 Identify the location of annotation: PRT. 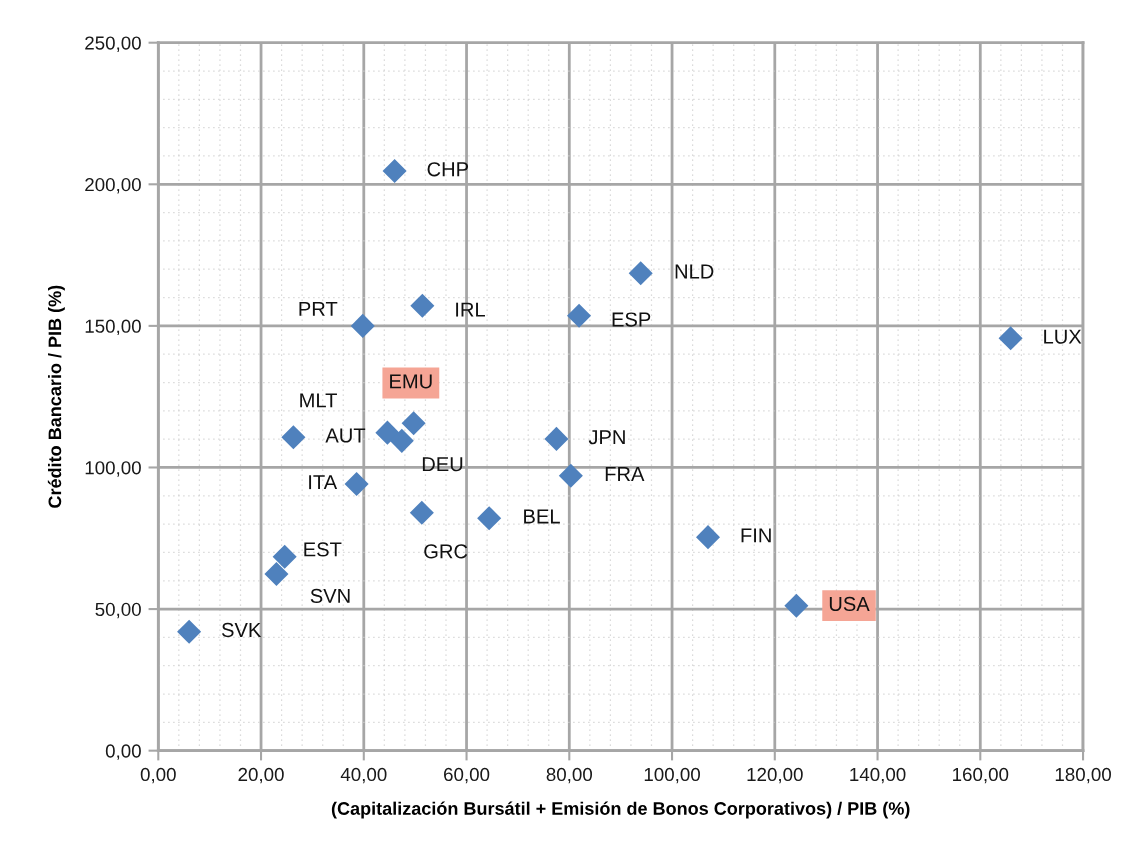
(318, 308).